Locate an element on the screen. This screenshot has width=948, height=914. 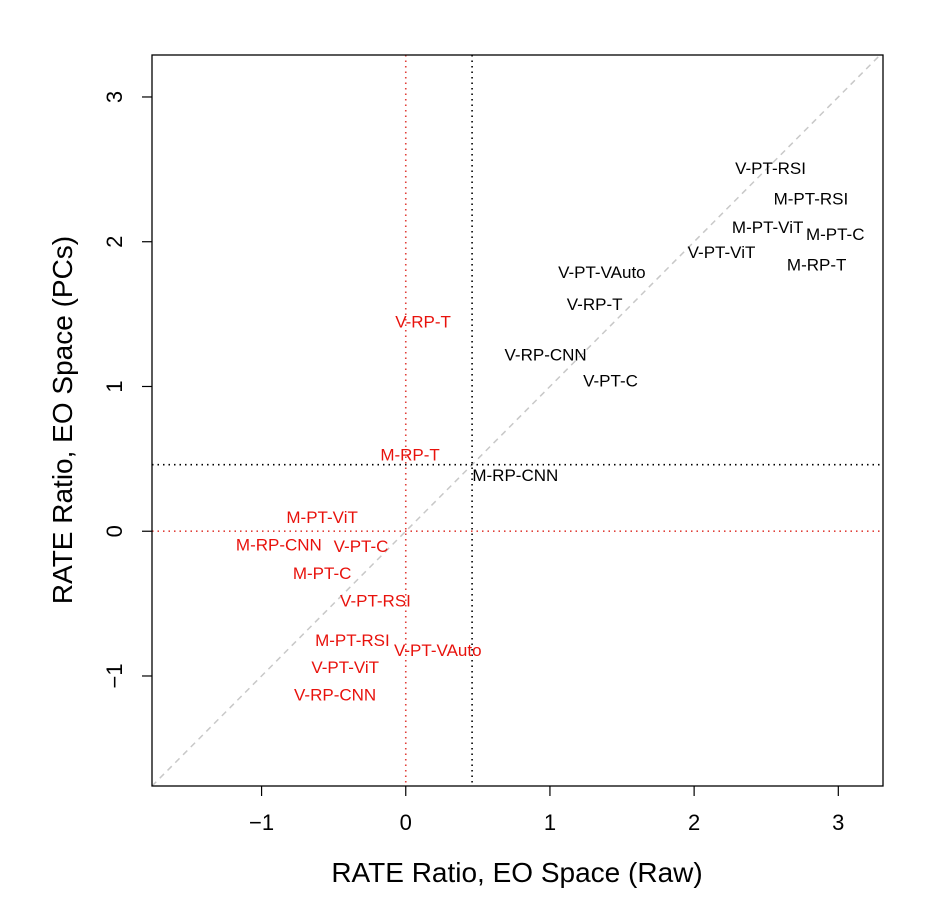
y-axis: −1 0 1 2 3 is located at coordinates (127, 390).